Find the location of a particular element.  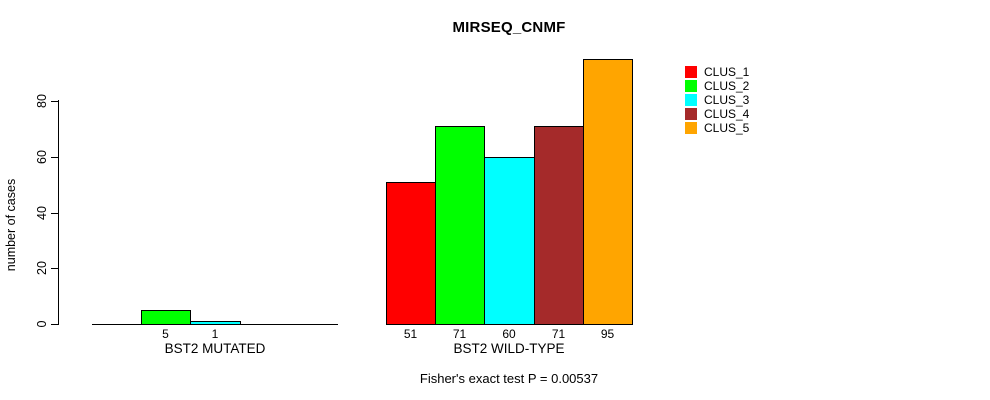

legend-label: CLUS_3 is located at coordinates (727, 100).